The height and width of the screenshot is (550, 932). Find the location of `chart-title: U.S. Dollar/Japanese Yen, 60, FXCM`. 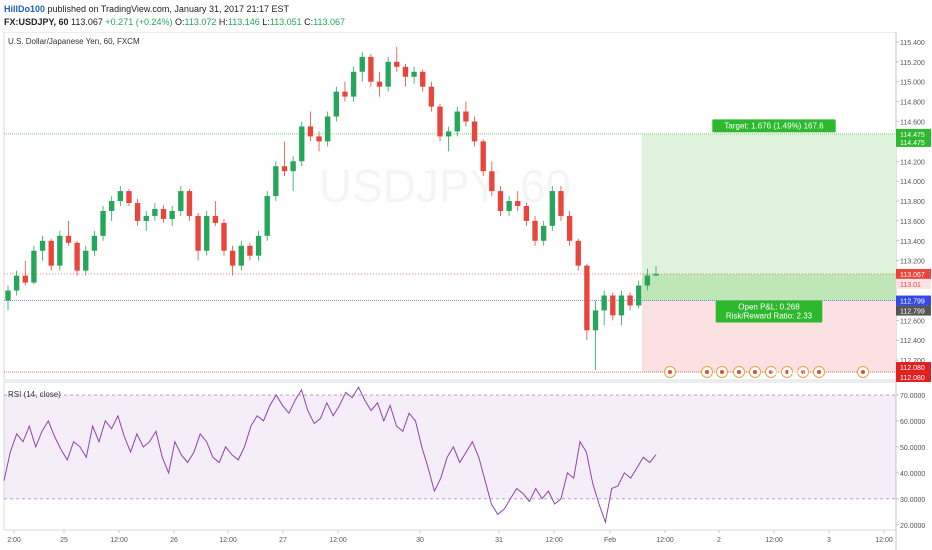

chart-title: U.S. Dollar/Japanese Yen, 60, FXCM is located at coordinates (74, 41).